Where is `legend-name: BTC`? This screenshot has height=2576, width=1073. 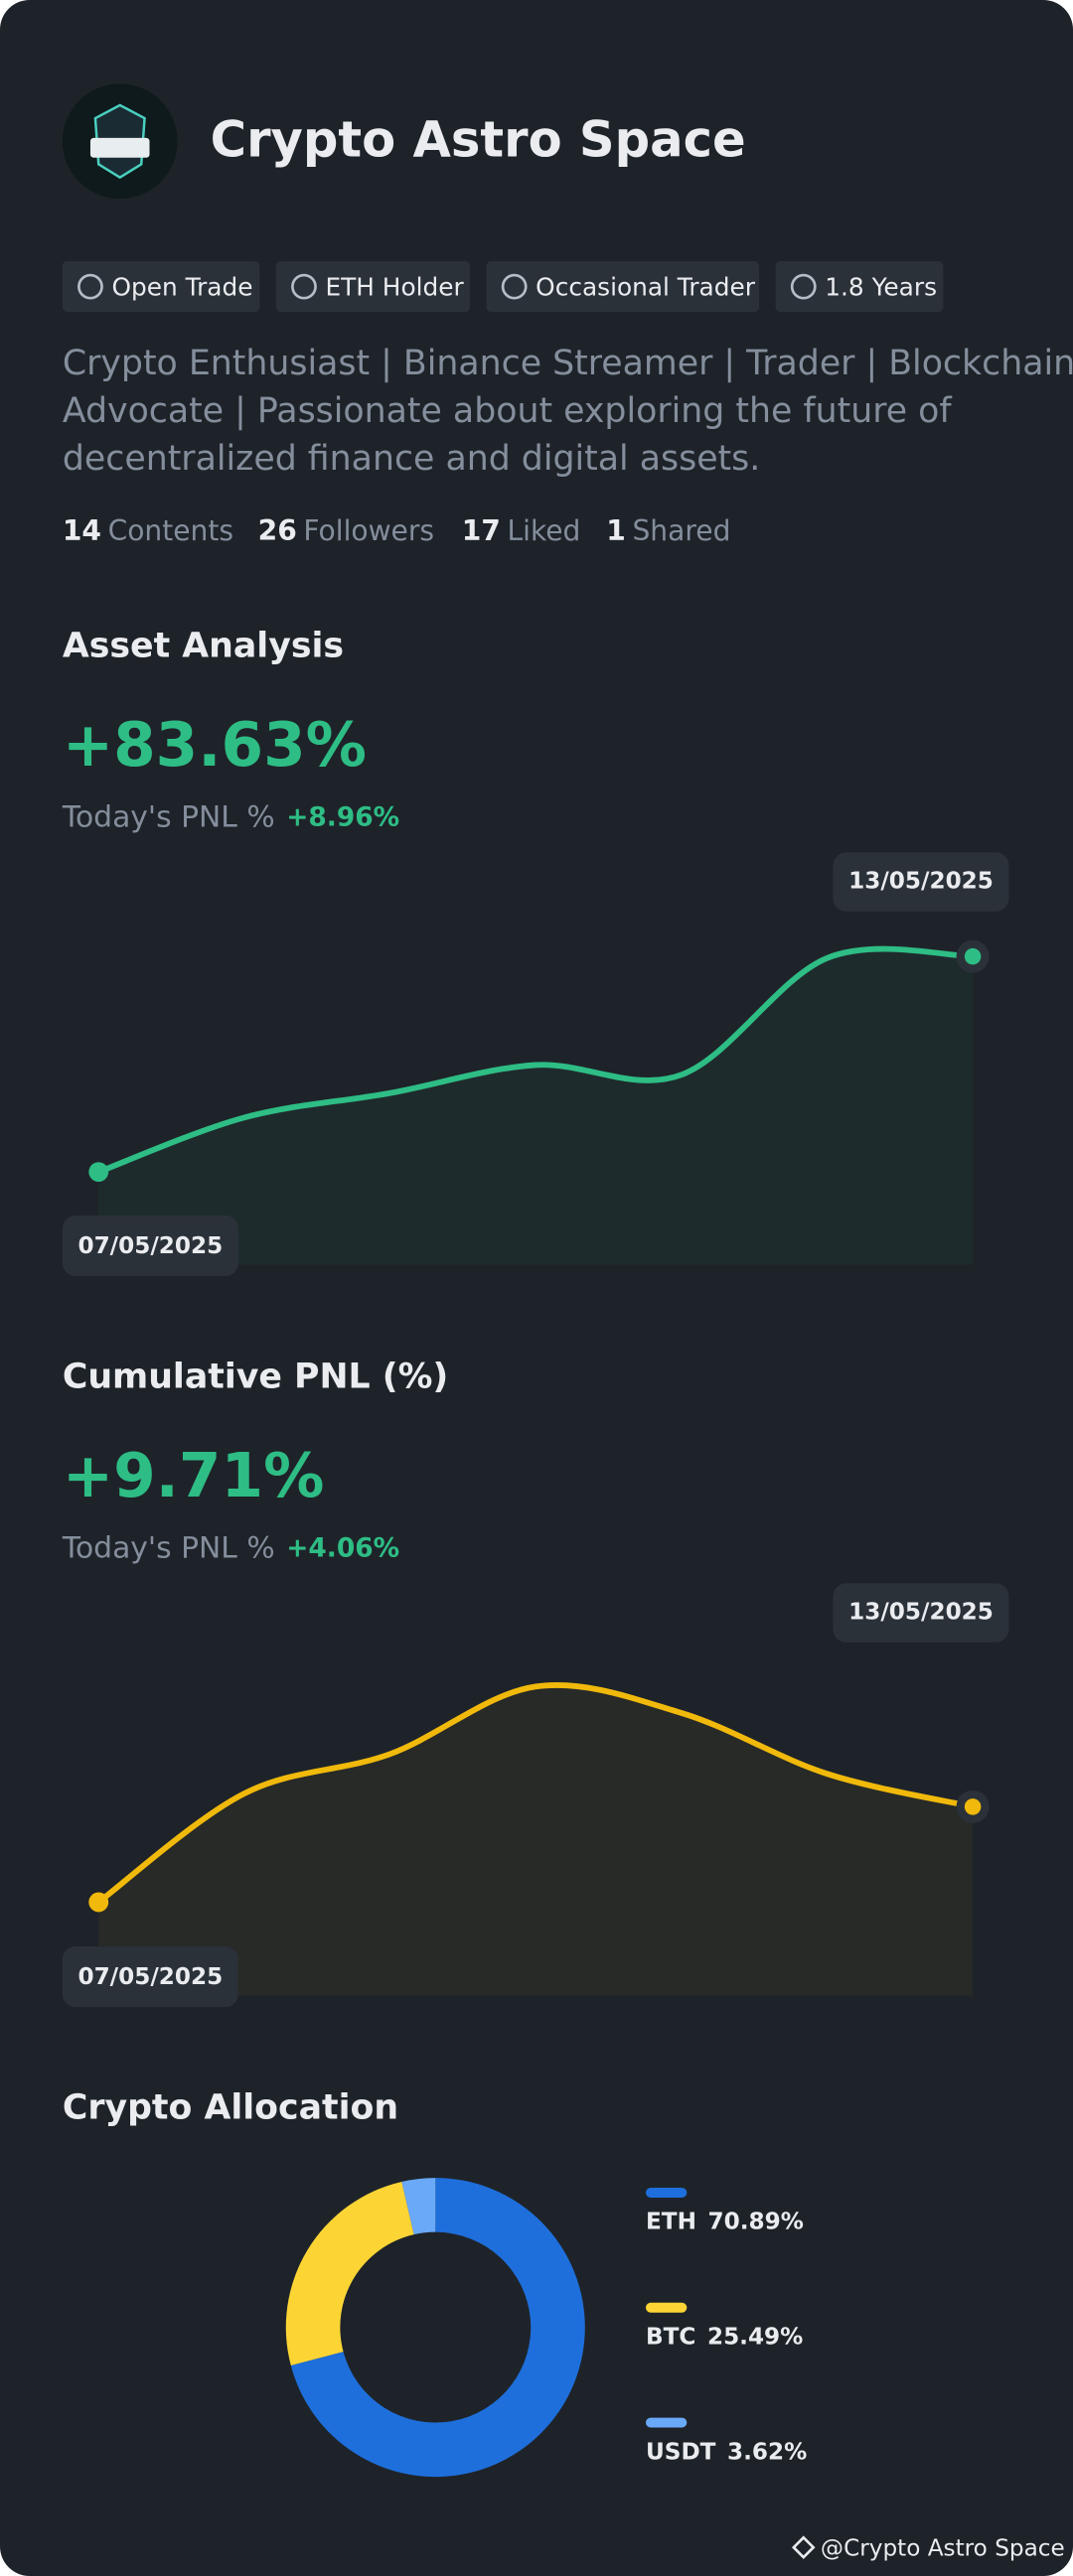
legend-name: BTC is located at coordinates (670, 2337).